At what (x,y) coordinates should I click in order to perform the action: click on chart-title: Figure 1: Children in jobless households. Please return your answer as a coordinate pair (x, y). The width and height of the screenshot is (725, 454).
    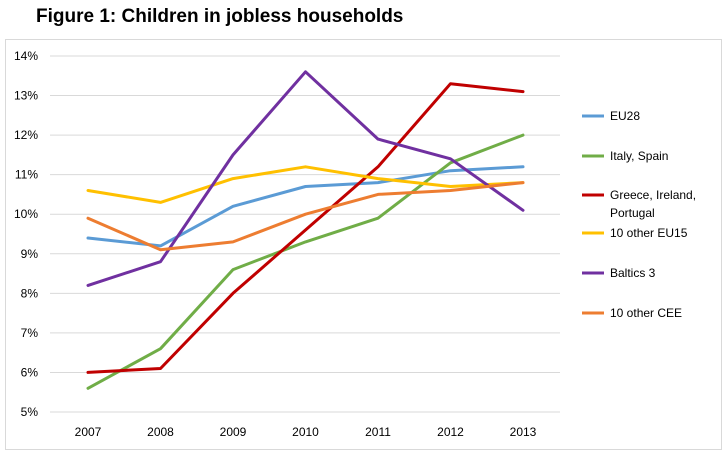
    Looking at the image, I should click on (220, 16).